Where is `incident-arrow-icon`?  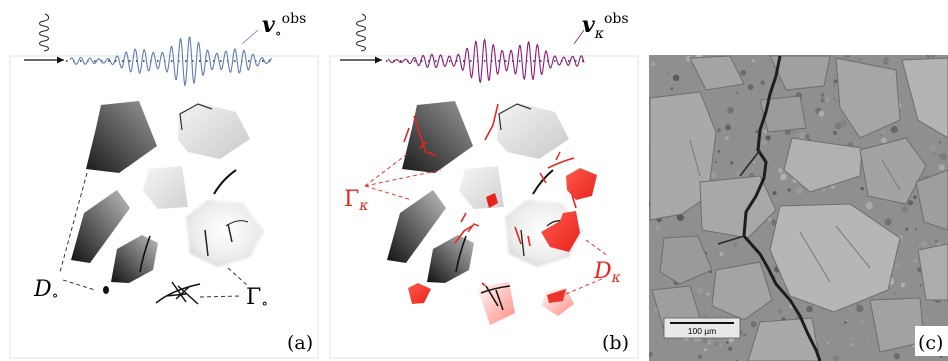
incident-arrow-icon is located at coordinates (378, 60).